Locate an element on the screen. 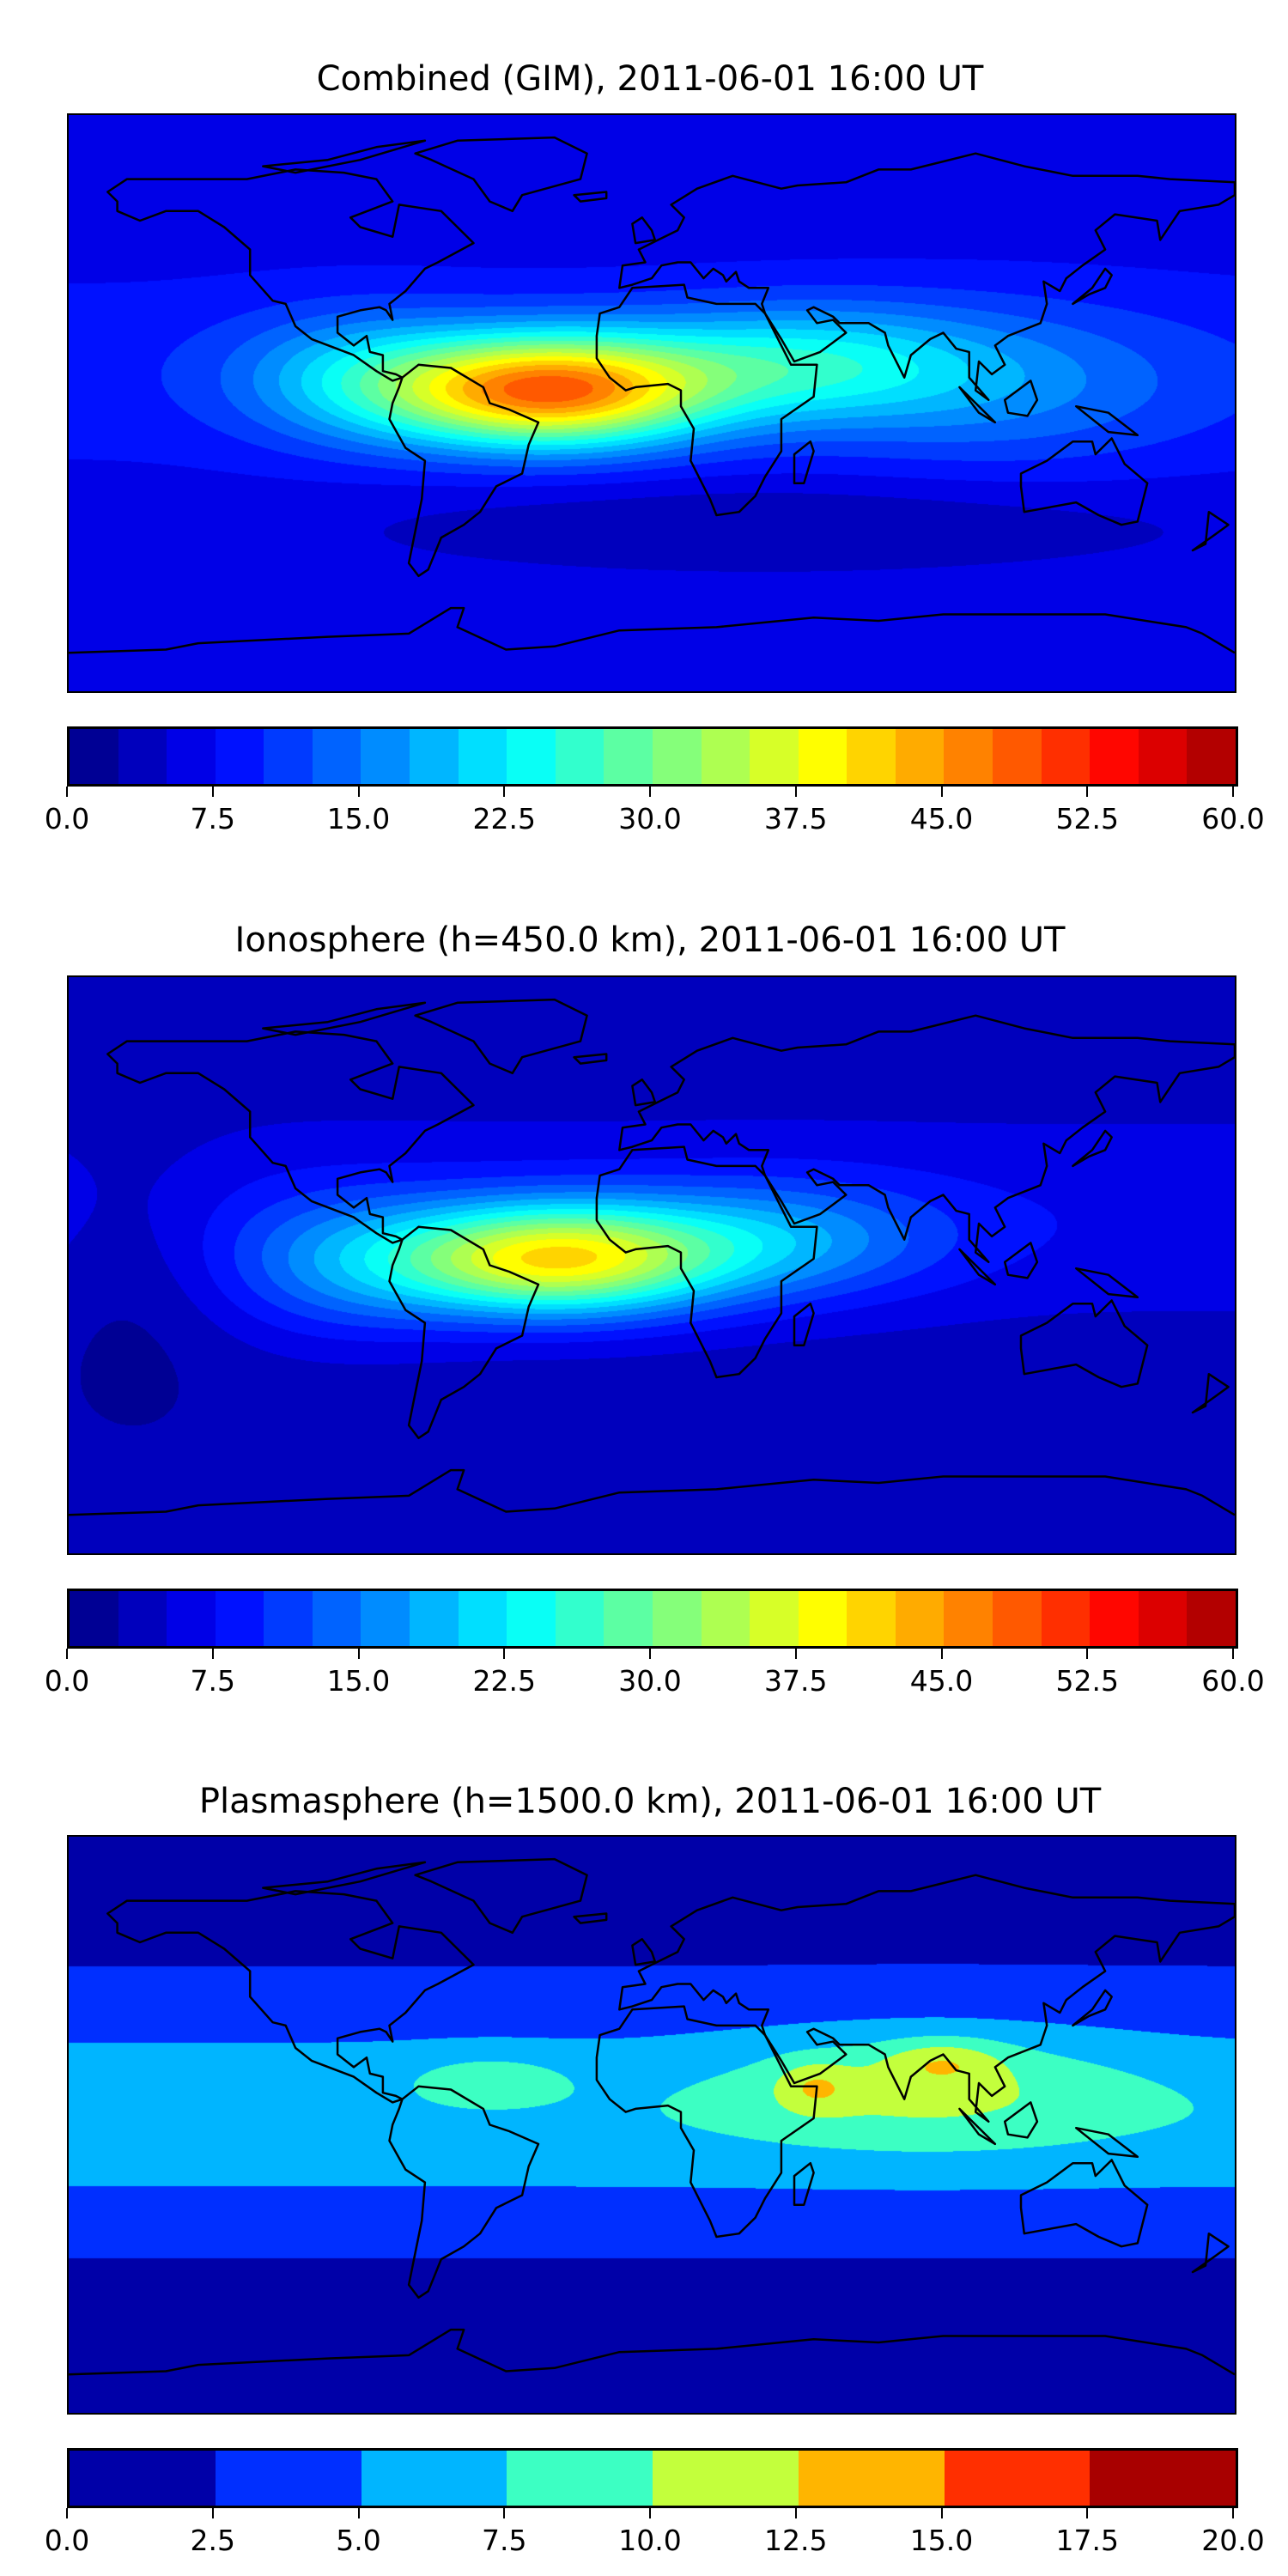 The height and width of the screenshot is (2576, 1288). colorbar-plasmasphere is located at coordinates (652, 2478).